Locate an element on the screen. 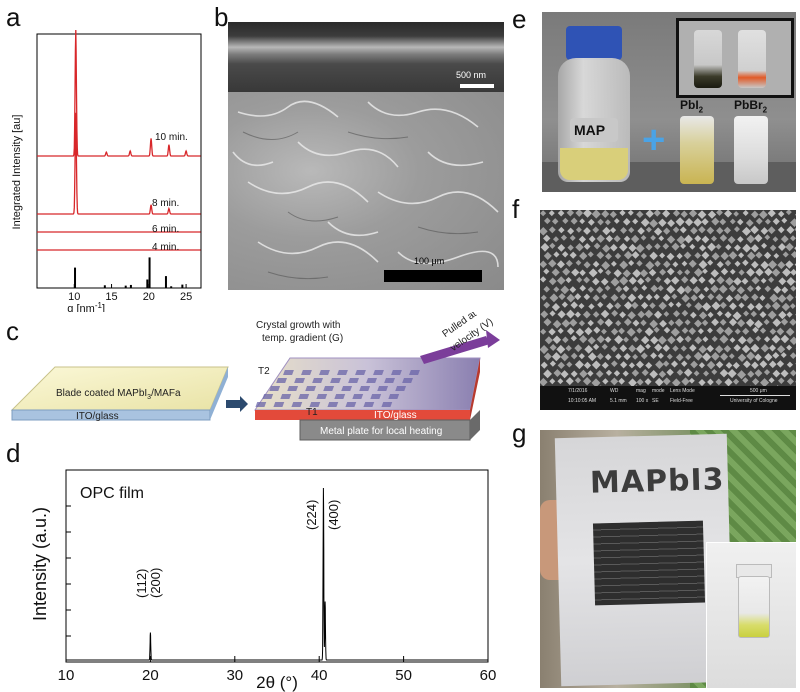 This screenshot has height=692, width=800. panel-g-photo: MAPbI3 is located at coordinates (668, 559).